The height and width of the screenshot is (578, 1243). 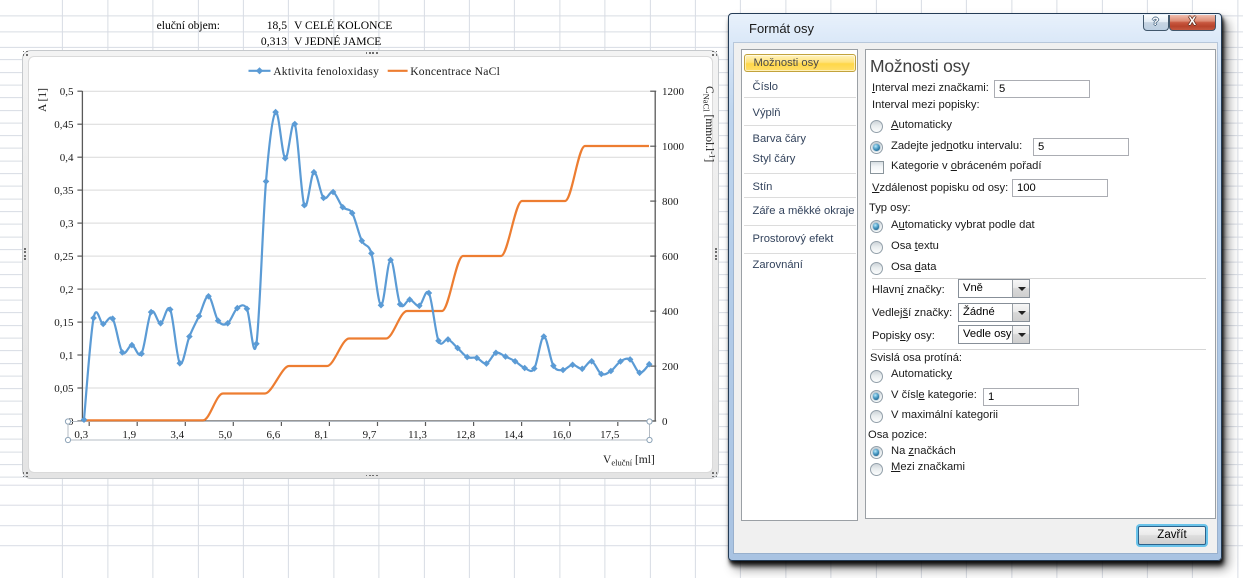 I want to click on svg-text: 0,5, so click(x=67, y=92).